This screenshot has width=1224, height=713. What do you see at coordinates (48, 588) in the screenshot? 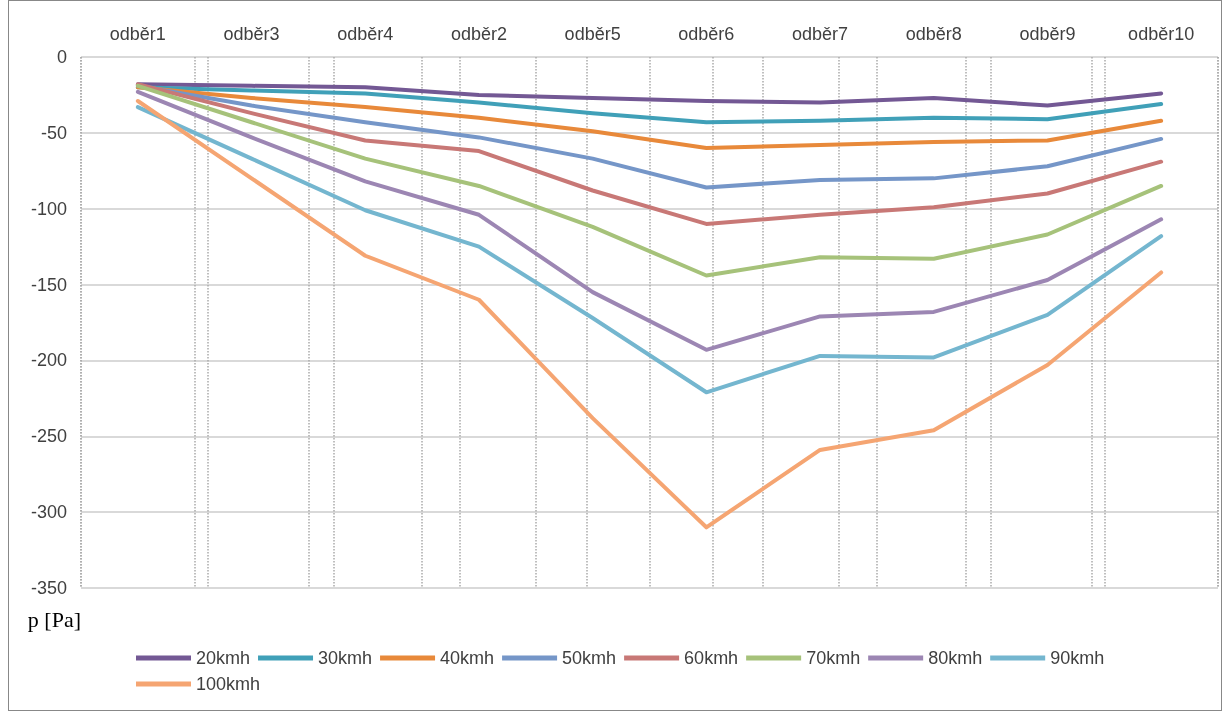
I see `y-tick-label: -350` at bounding box center [48, 588].